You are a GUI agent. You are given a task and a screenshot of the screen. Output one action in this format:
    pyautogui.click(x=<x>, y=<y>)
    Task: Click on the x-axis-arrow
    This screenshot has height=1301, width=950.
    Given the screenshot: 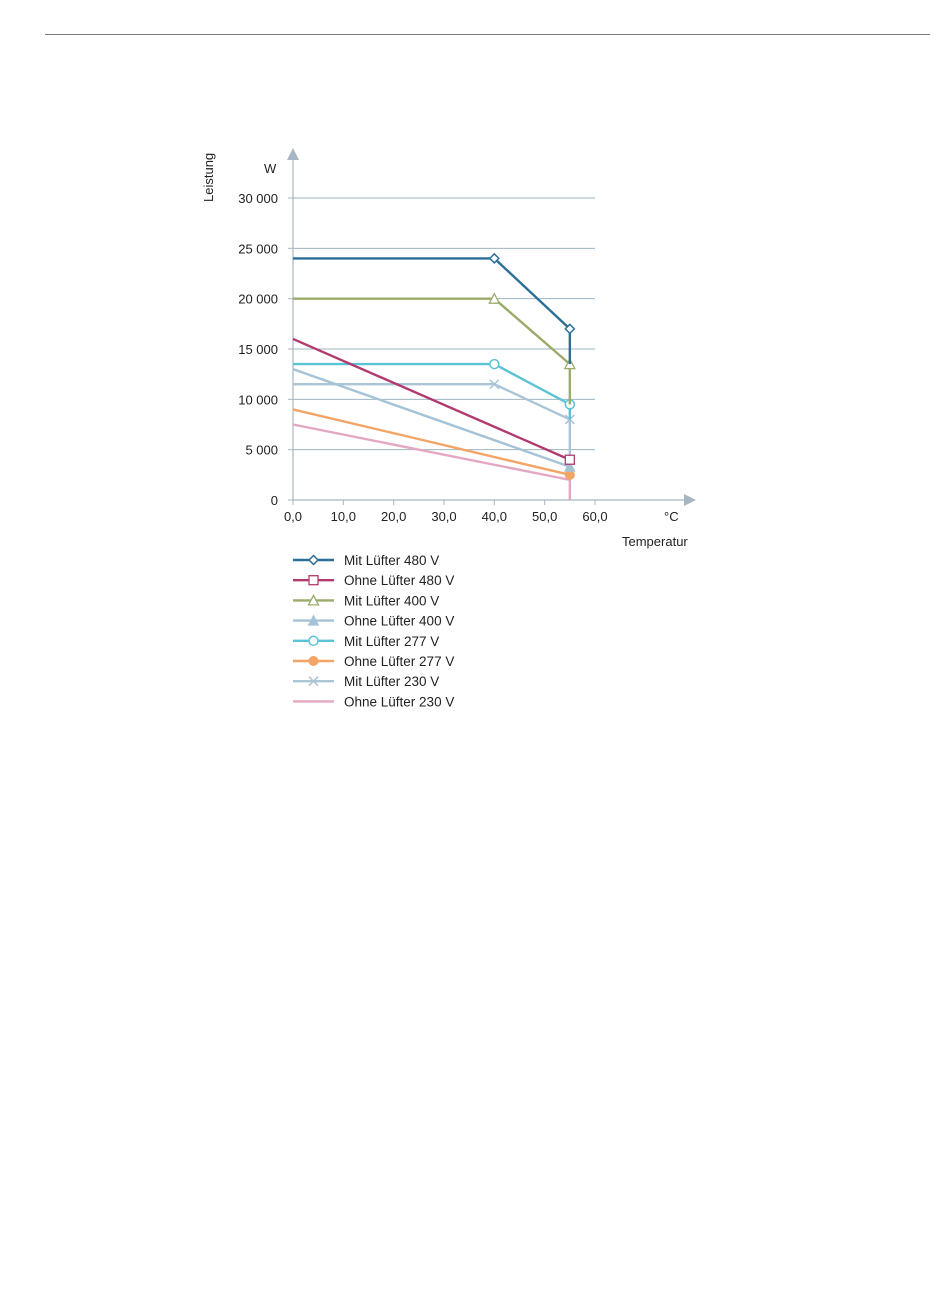 What is the action you would take?
    pyautogui.click(x=690, y=500)
    